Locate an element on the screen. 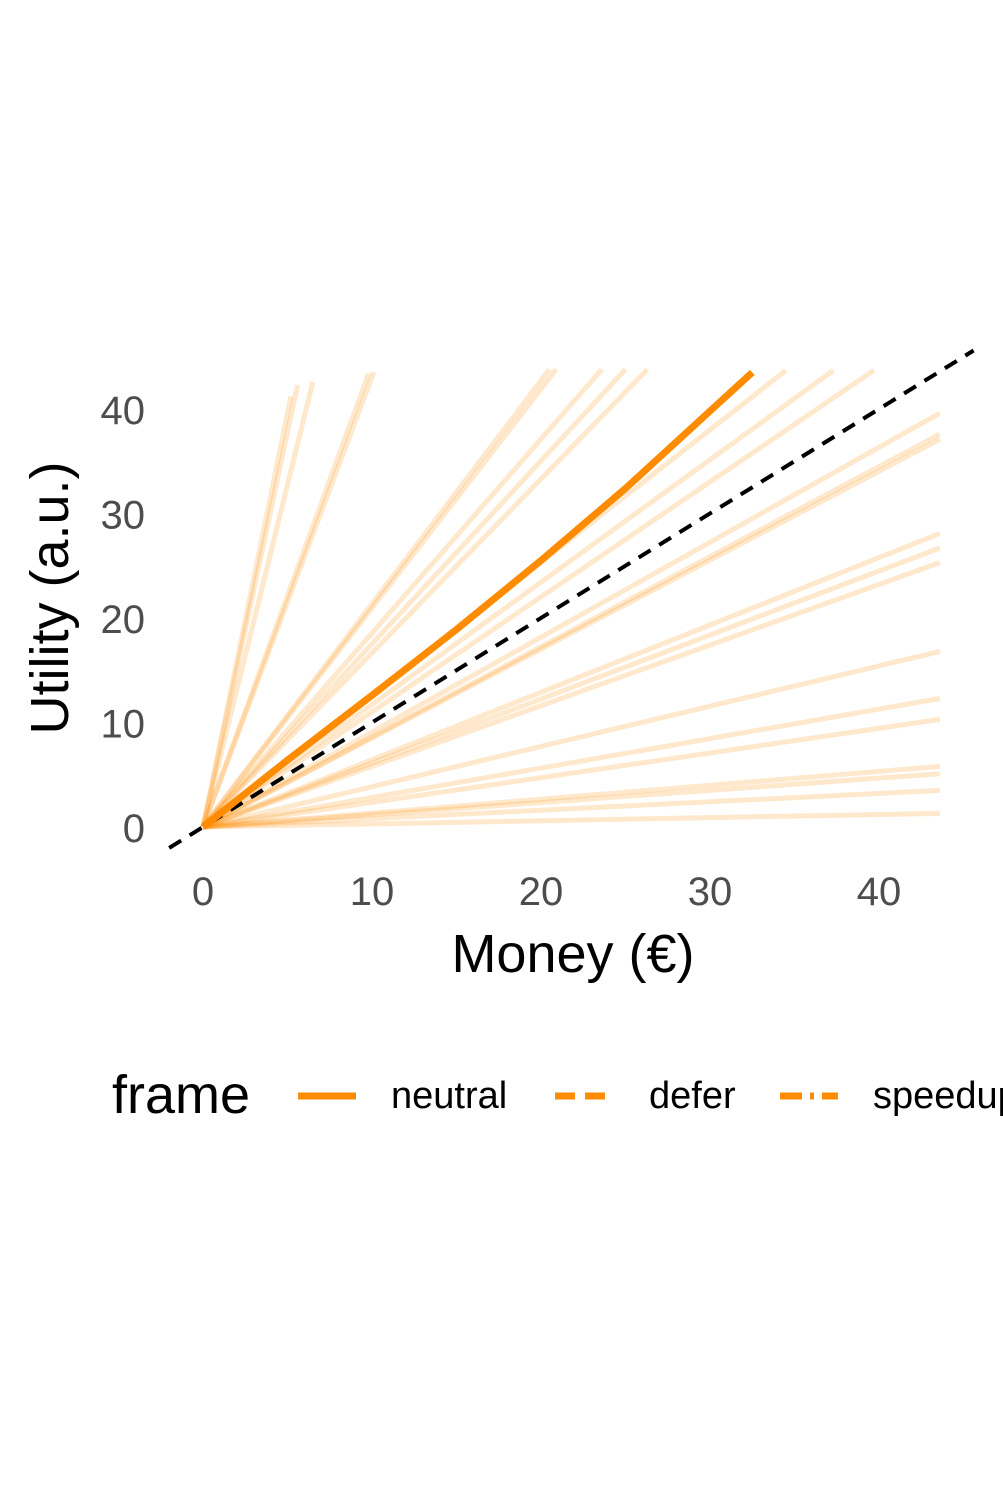  legend-label-defer: defer is located at coordinates (692, 1096).